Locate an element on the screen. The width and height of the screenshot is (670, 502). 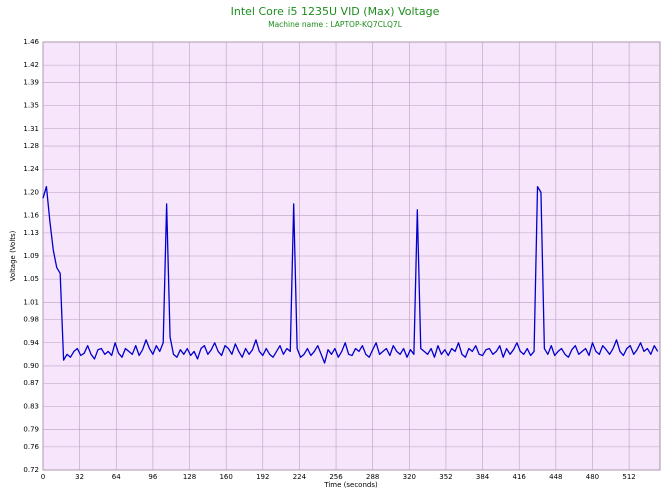
x-tick-label: 288 is located at coordinates (372, 477).